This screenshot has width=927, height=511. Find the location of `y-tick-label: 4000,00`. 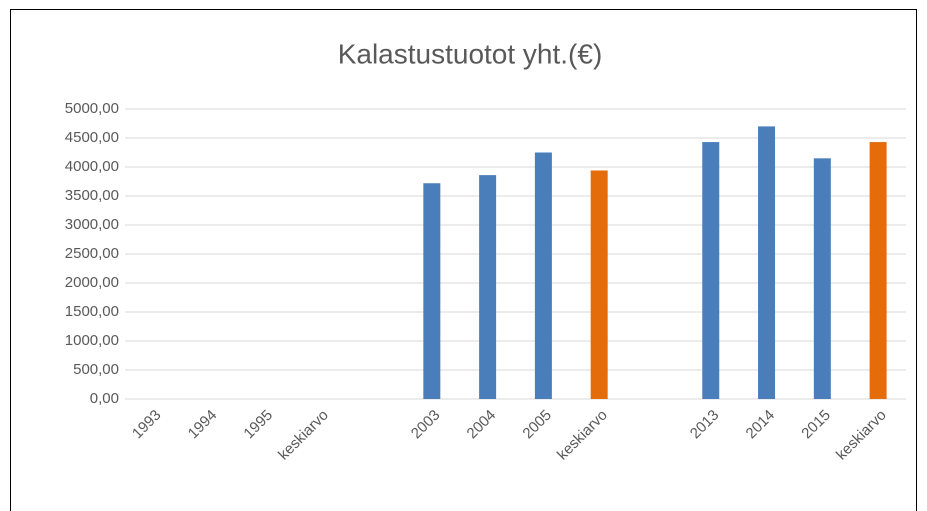

y-tick-label: 4000,00 is located at coordinates (92, 166).